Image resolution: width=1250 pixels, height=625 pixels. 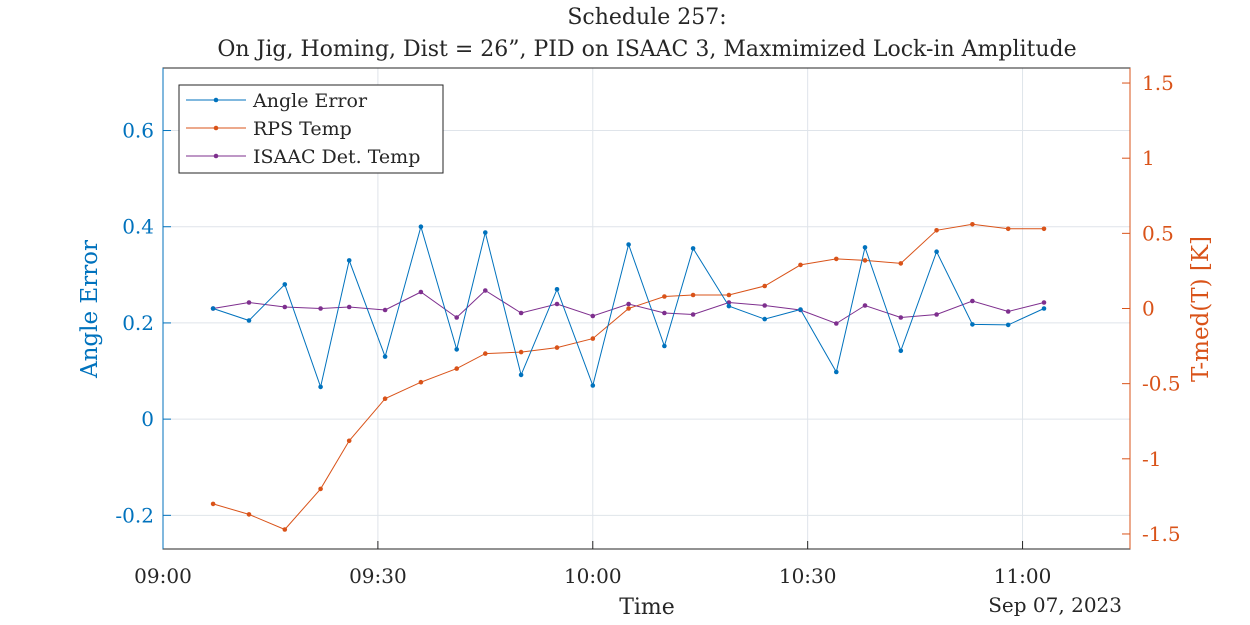 What do you see at coordinates (336, 157) in the screenshot?
I see `legend-label-isaac-det-temp: ISAAC Det. Temp` at bounding box center [336, 157].